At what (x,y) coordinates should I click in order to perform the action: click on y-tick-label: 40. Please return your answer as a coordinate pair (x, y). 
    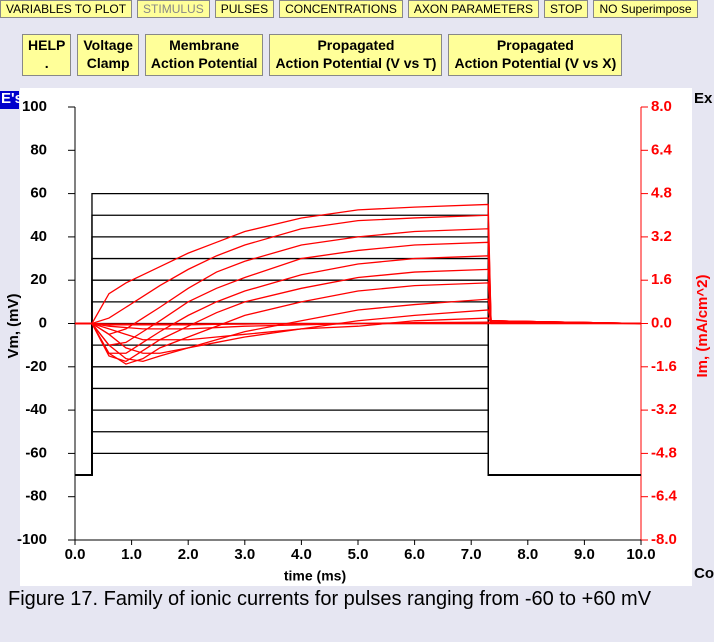
    Looking at the image, I should click on (38, 236).